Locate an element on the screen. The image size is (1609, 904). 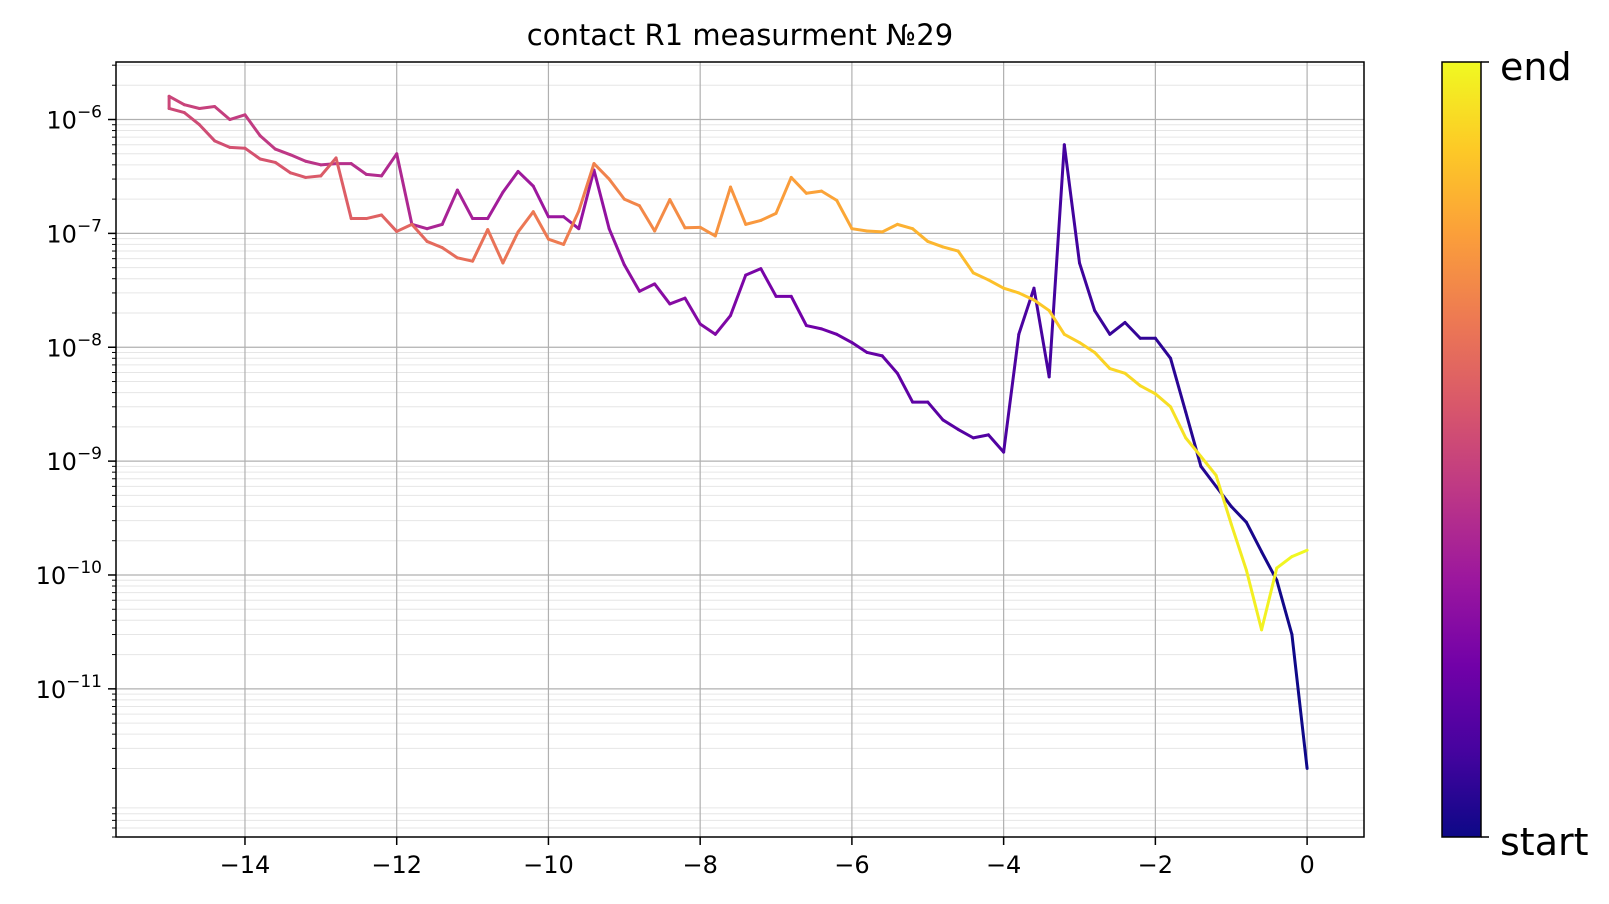
colorbar-end-label: end is located at coordinates (1536, 67).